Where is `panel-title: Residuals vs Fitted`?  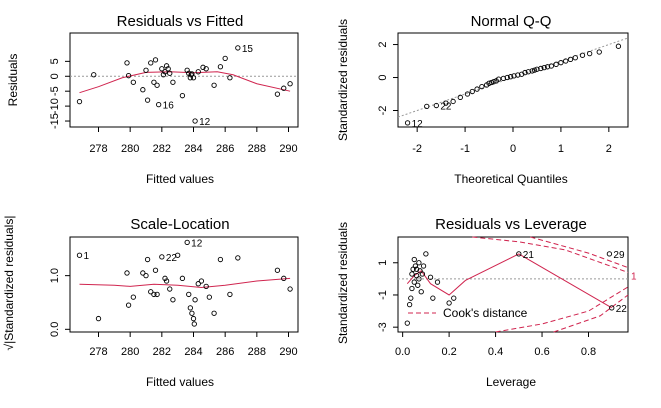
panel-title: Residuals vs Fitted is located at coordinates (180, 21).